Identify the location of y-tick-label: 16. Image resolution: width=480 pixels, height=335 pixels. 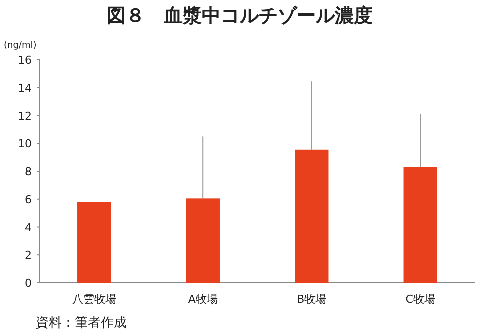
(25, 60).